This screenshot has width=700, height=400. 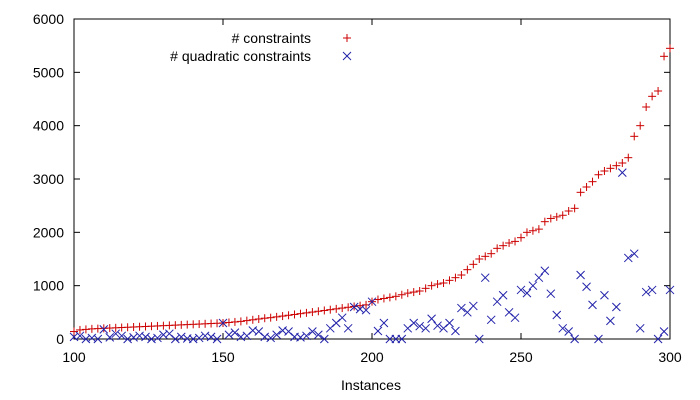 What do you see at coordinates (223, 357) in the screenshot?
I see `x-tick-label: 150` at bounding box center [223, 357].